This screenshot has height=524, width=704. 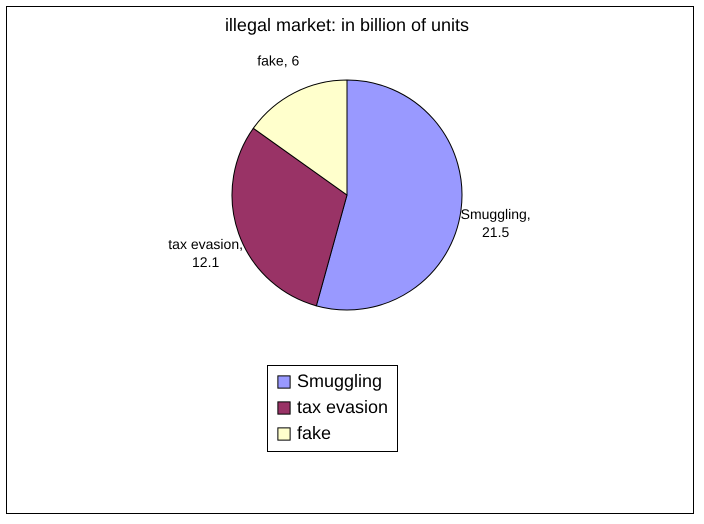 I want to click on data-label: fake, 6, so click(x=278, y=60).